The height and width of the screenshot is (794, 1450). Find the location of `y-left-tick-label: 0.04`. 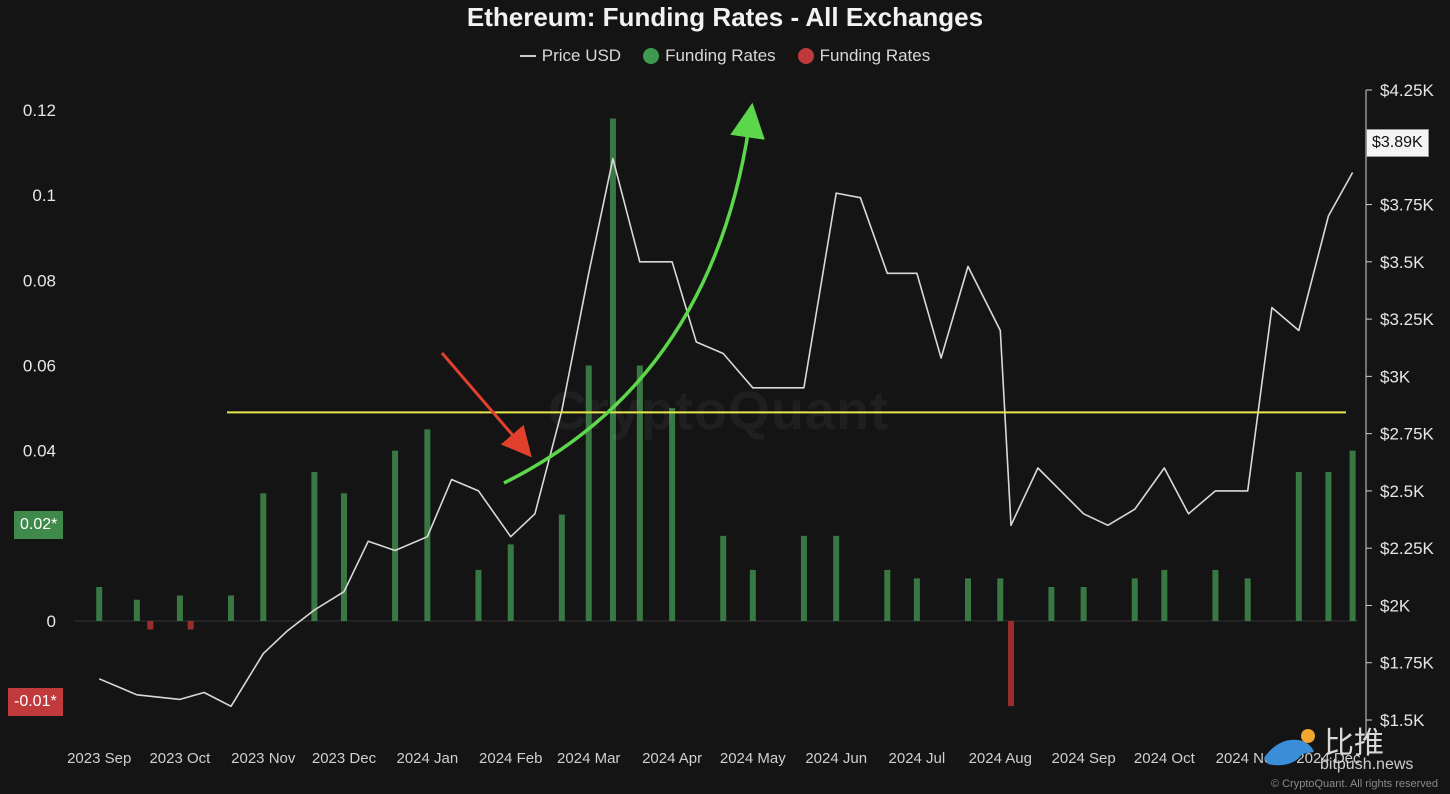

y-left-tick-label: 0.04 is located at coordinates (39, 451).